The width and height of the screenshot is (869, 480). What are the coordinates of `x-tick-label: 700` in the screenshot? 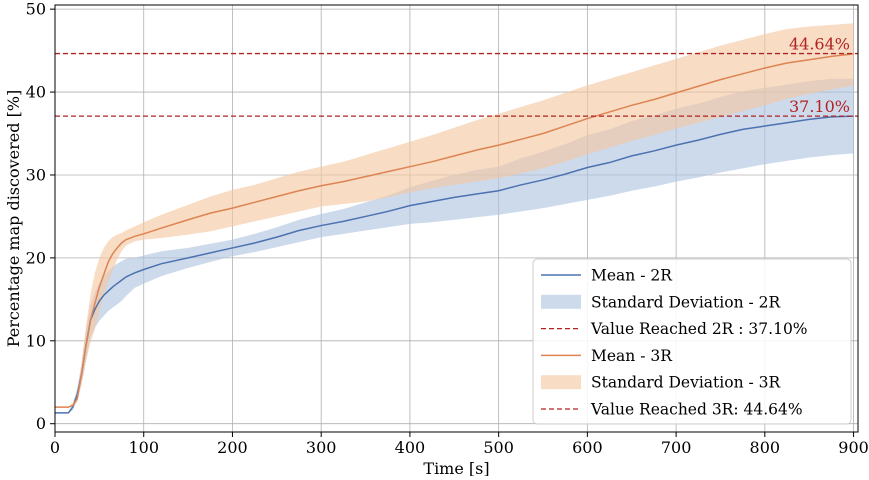 It's located at (676, 447).